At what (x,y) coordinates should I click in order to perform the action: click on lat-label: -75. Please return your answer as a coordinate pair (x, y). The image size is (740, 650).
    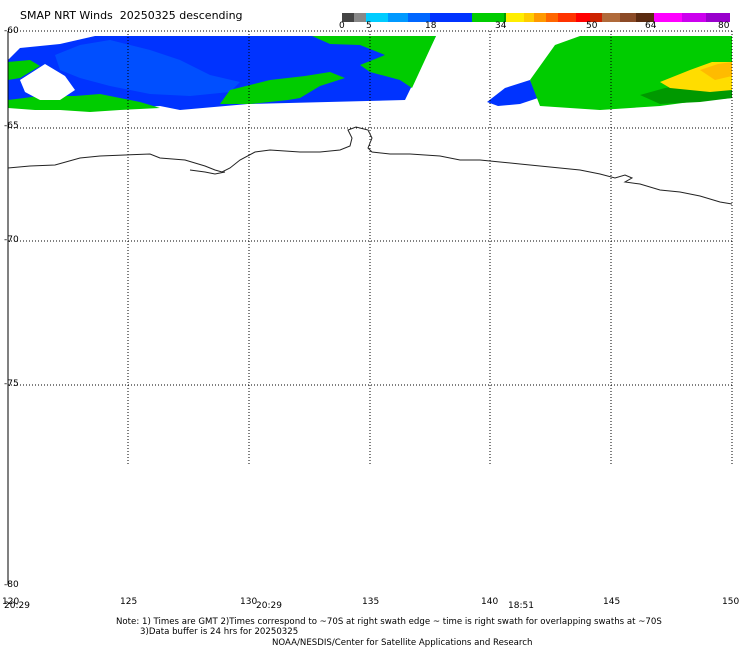
    Looking at the image, I should click on (11, 384).